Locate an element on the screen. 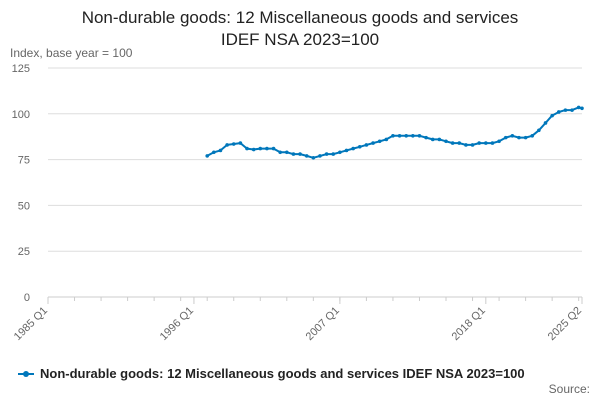 The image size is (600, 400). x-tick-label: 2018 Q1 is located at coordinates (469, 324).